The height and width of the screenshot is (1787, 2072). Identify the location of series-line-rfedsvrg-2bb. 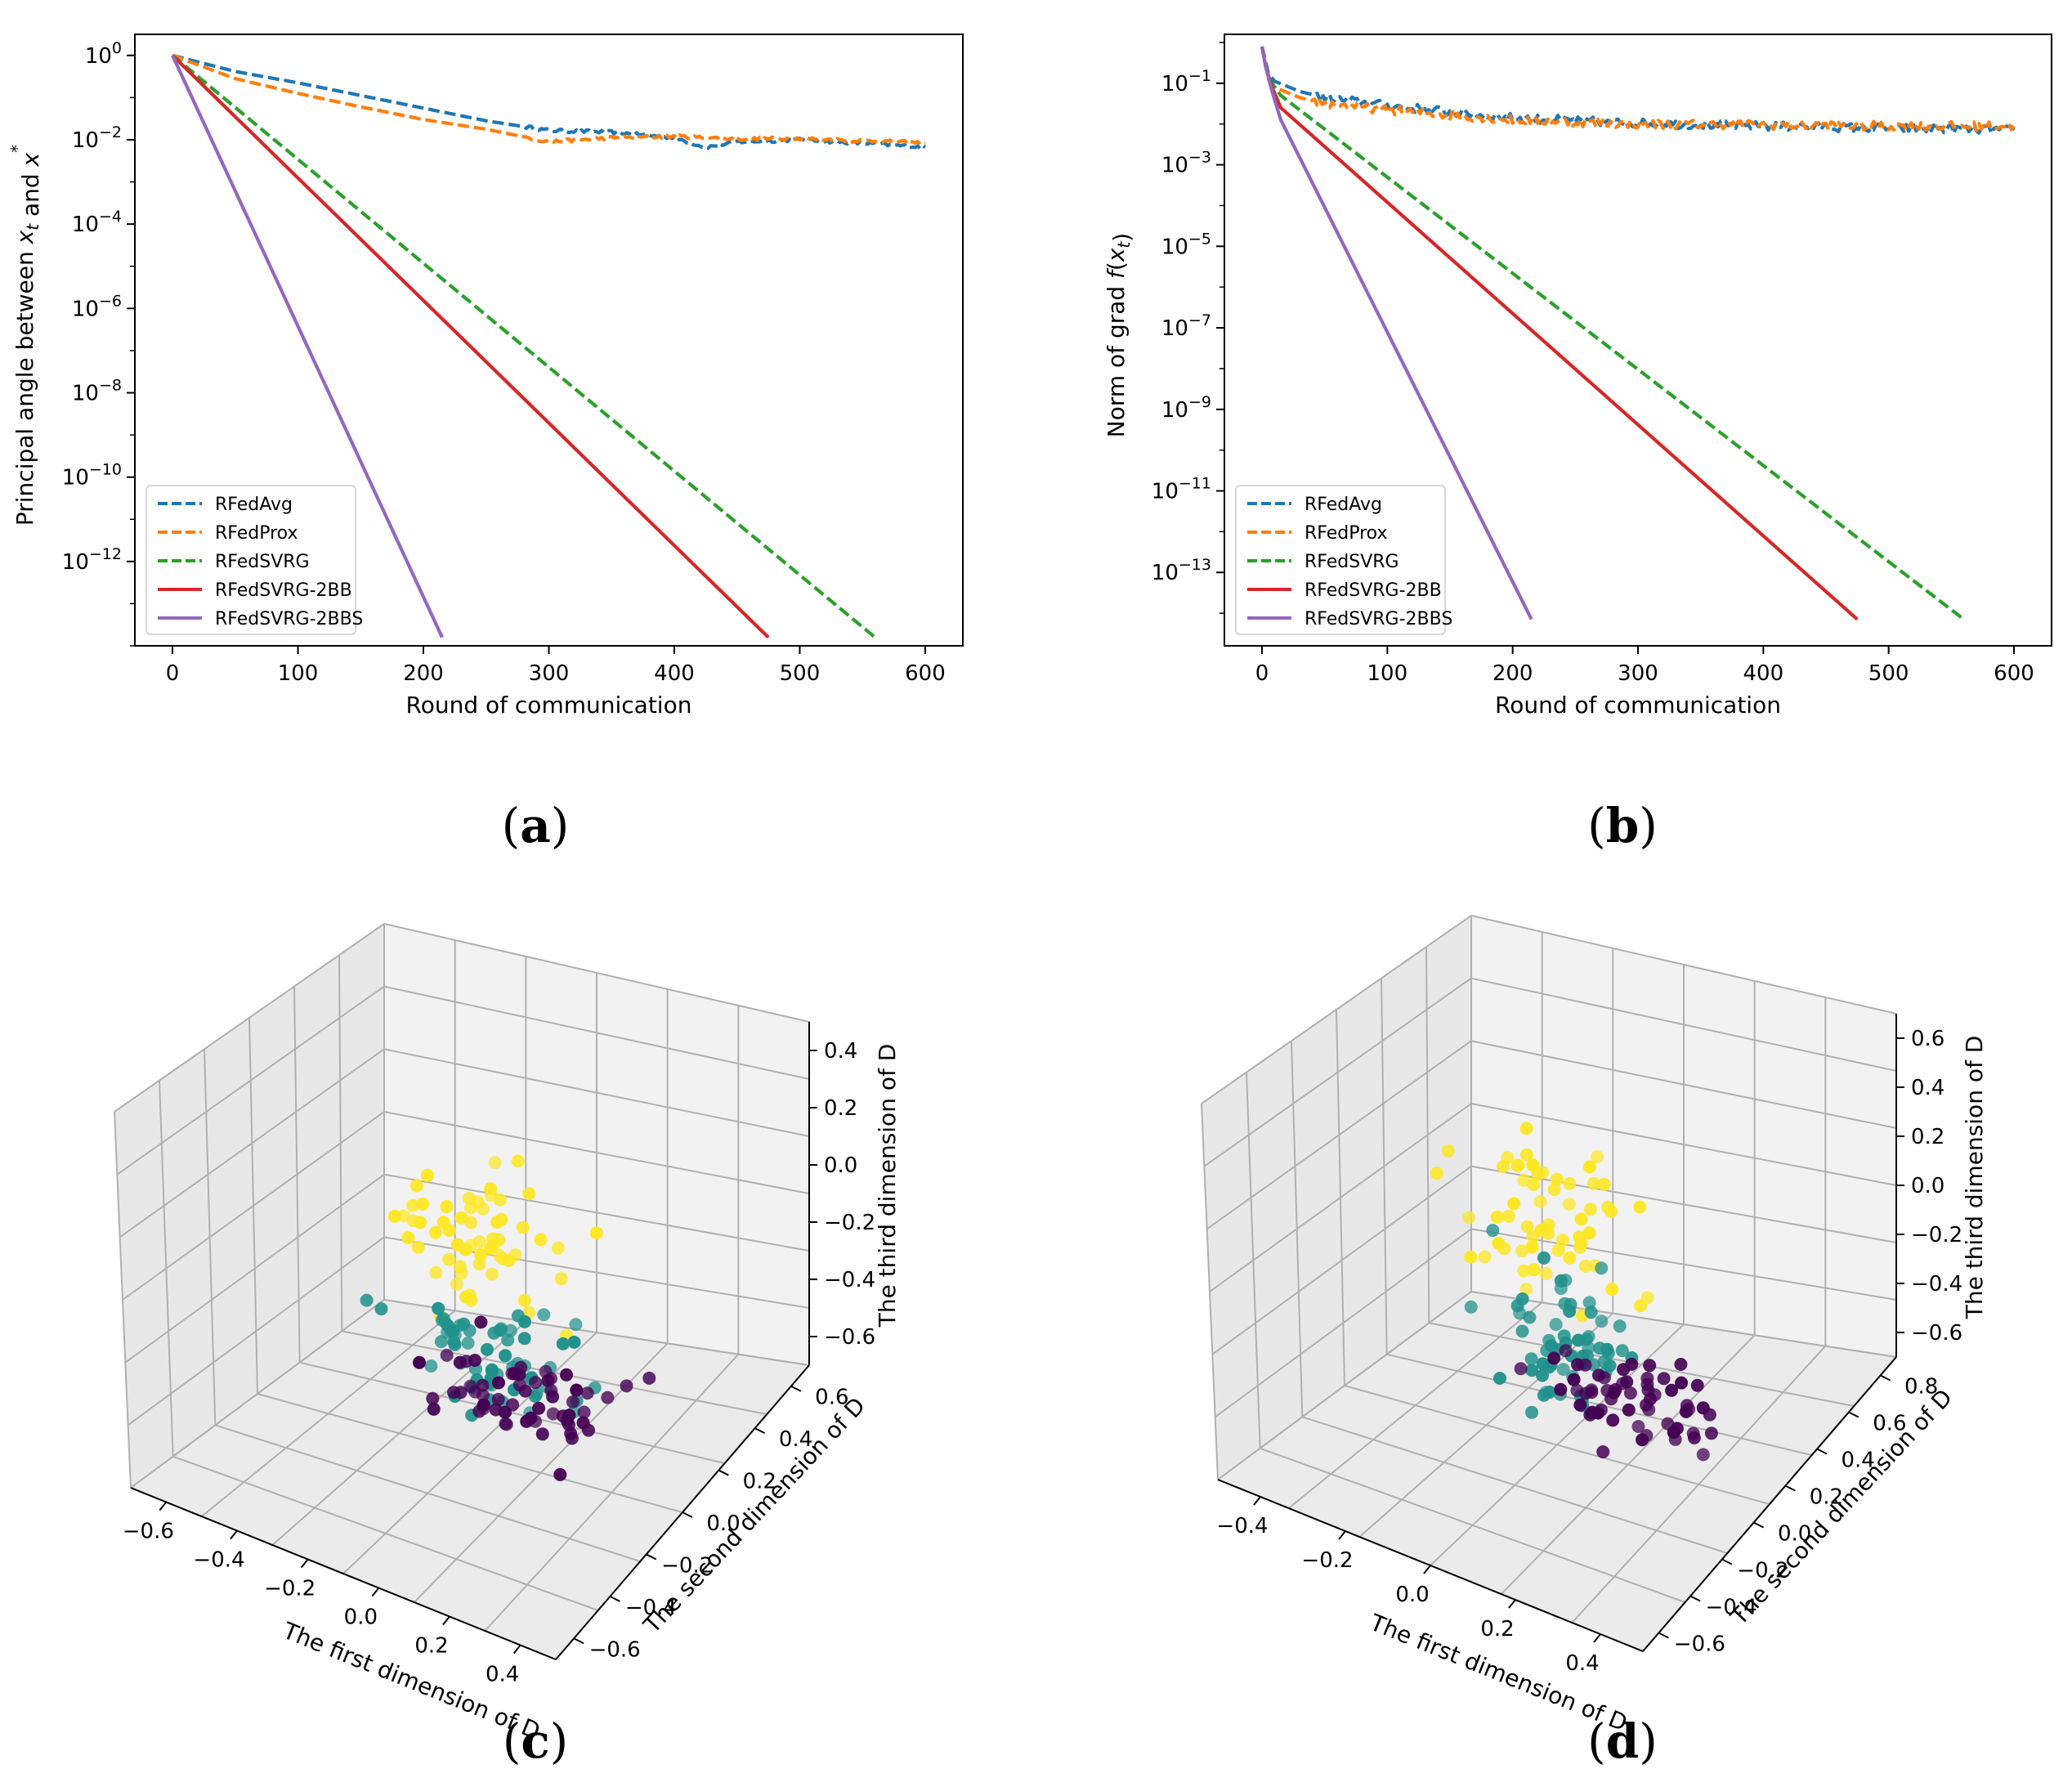
(470, 346).